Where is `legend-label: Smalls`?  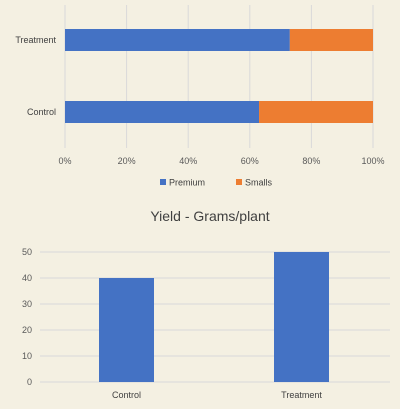 legend-label: Smalls is located at coordinates (259, 183).